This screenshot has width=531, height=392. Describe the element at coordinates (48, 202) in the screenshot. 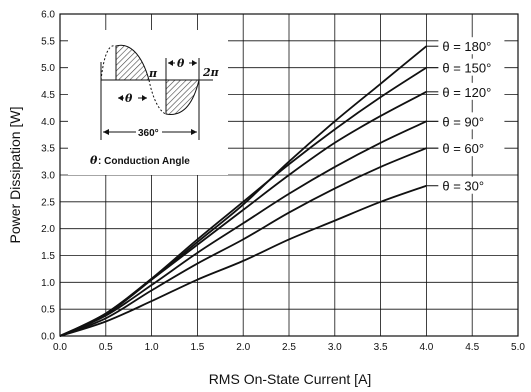

I see `y-tick-label: 2.5` at that location.